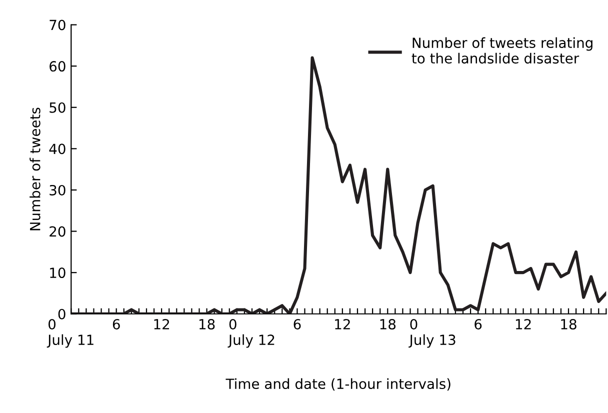  I want to click on x-tick-label: 0 July 13, so click(432, 333).